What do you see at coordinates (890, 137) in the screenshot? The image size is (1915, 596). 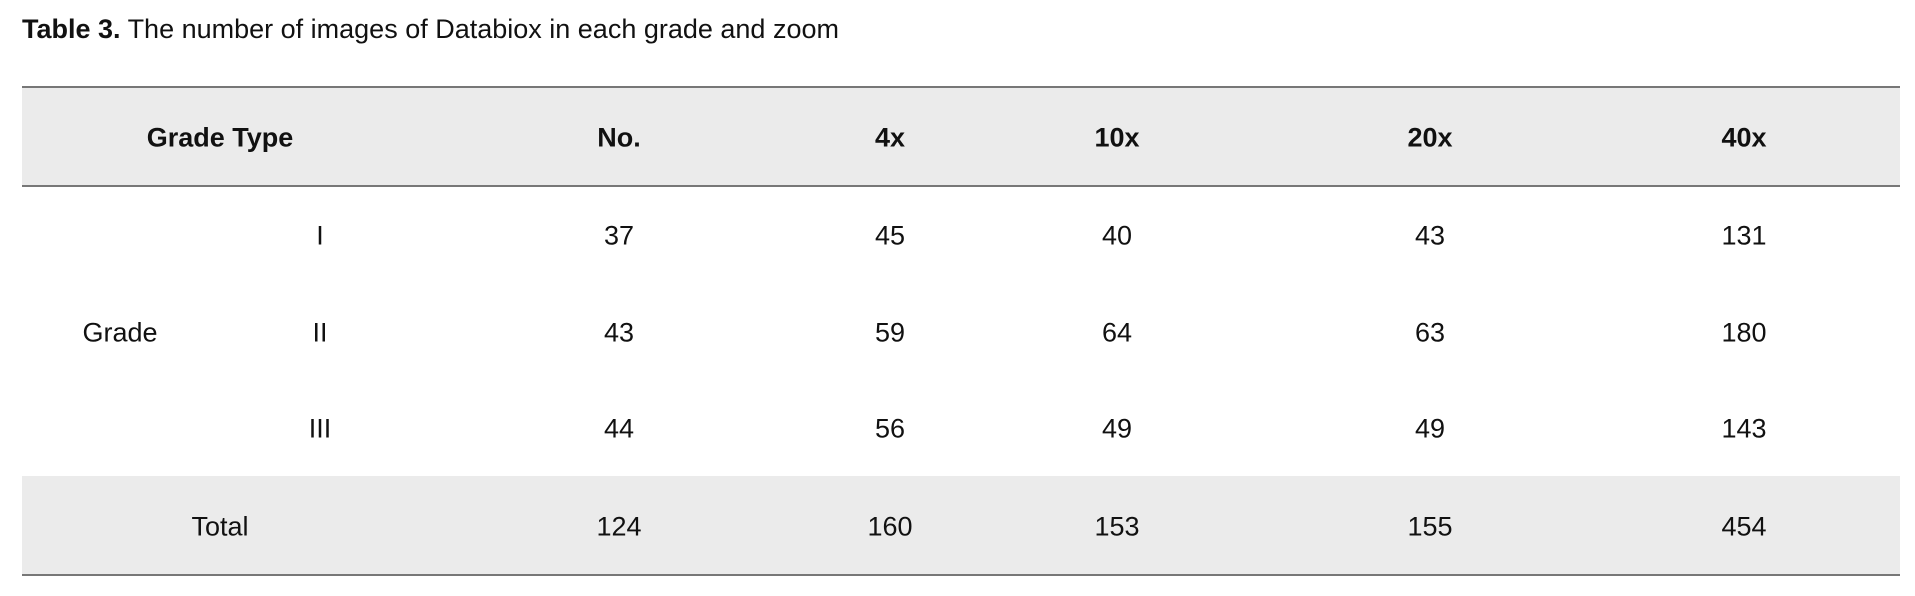 I see `header-cell: 4x` at bounding box center [890, 137].